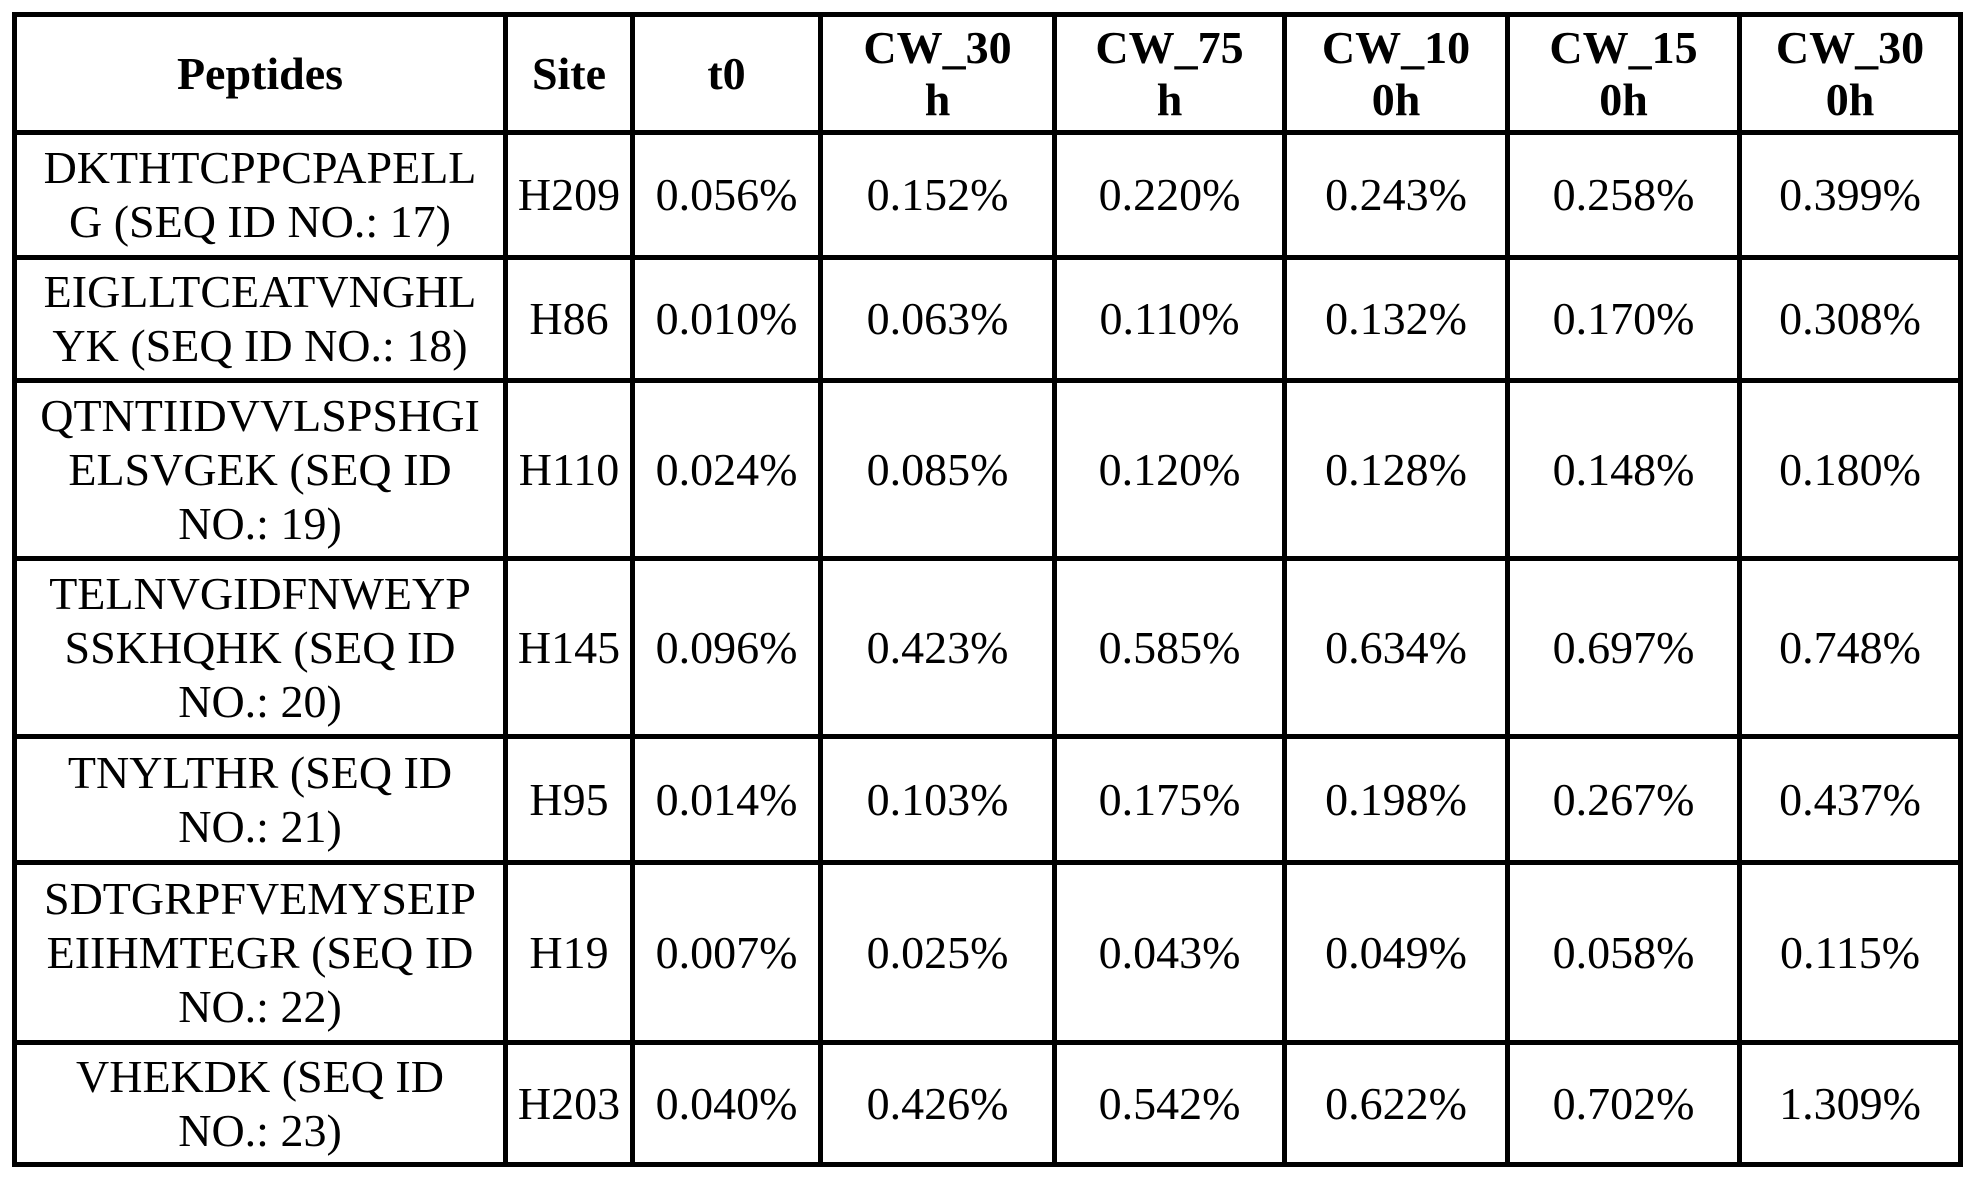 Image resolution: width=1971 pixels, height=1177 pixels. Describe the element at coordinates (937, 952) in the screenshot. I see `value-cell-cw30h: 0.025%` at that location.